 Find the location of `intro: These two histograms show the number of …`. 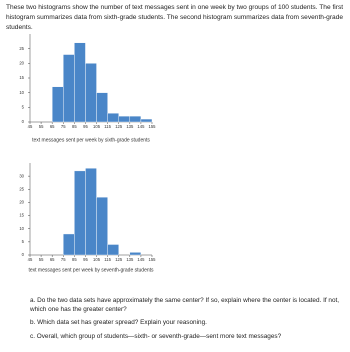

intro: These two histograms show the number of … is located at coordinates (175, 17).